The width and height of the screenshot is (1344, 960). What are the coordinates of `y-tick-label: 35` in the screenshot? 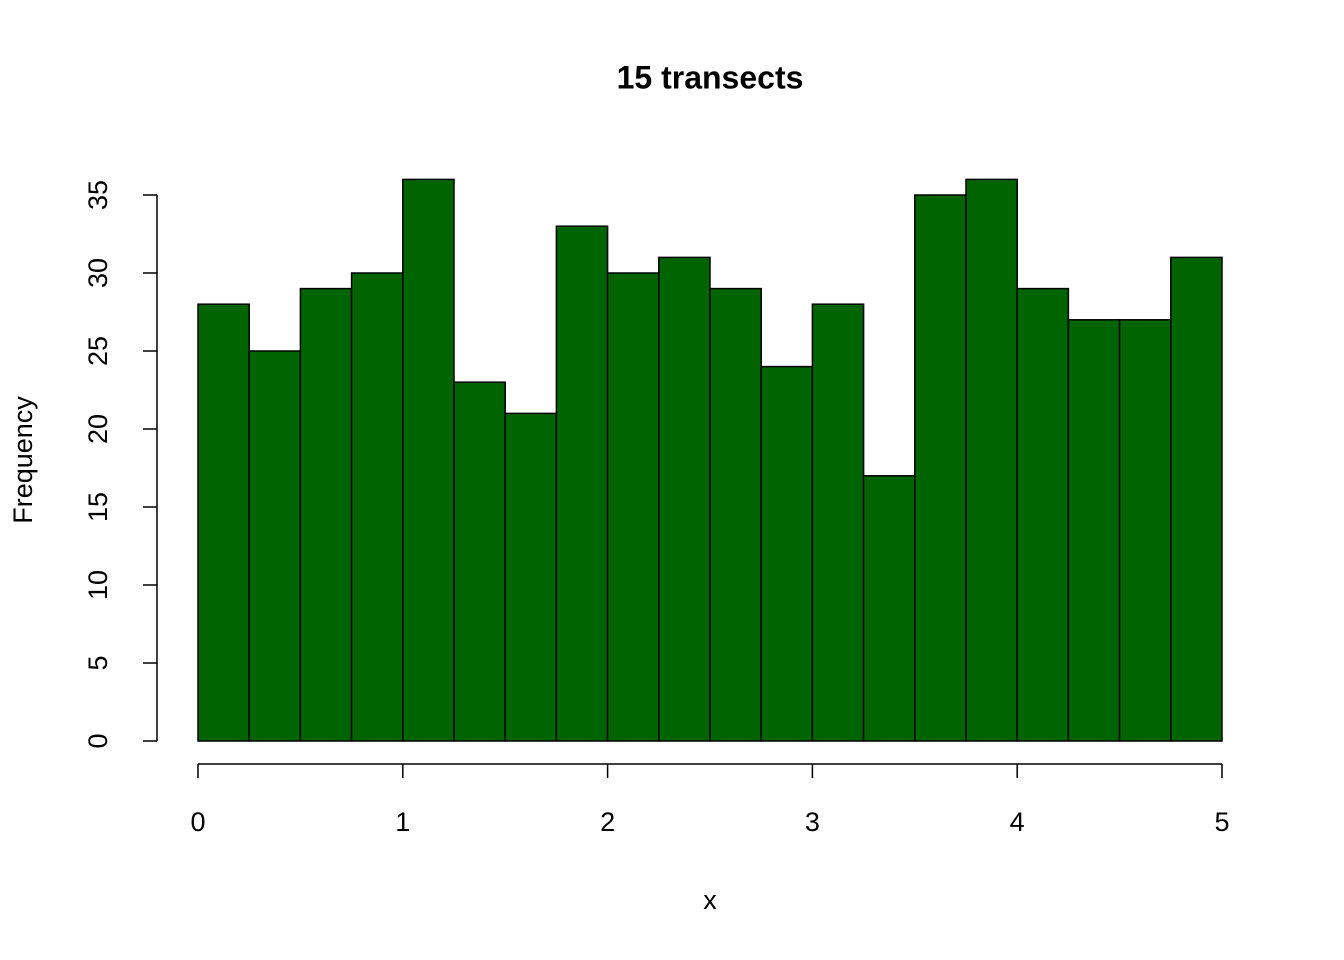 It's located at (98, 195).